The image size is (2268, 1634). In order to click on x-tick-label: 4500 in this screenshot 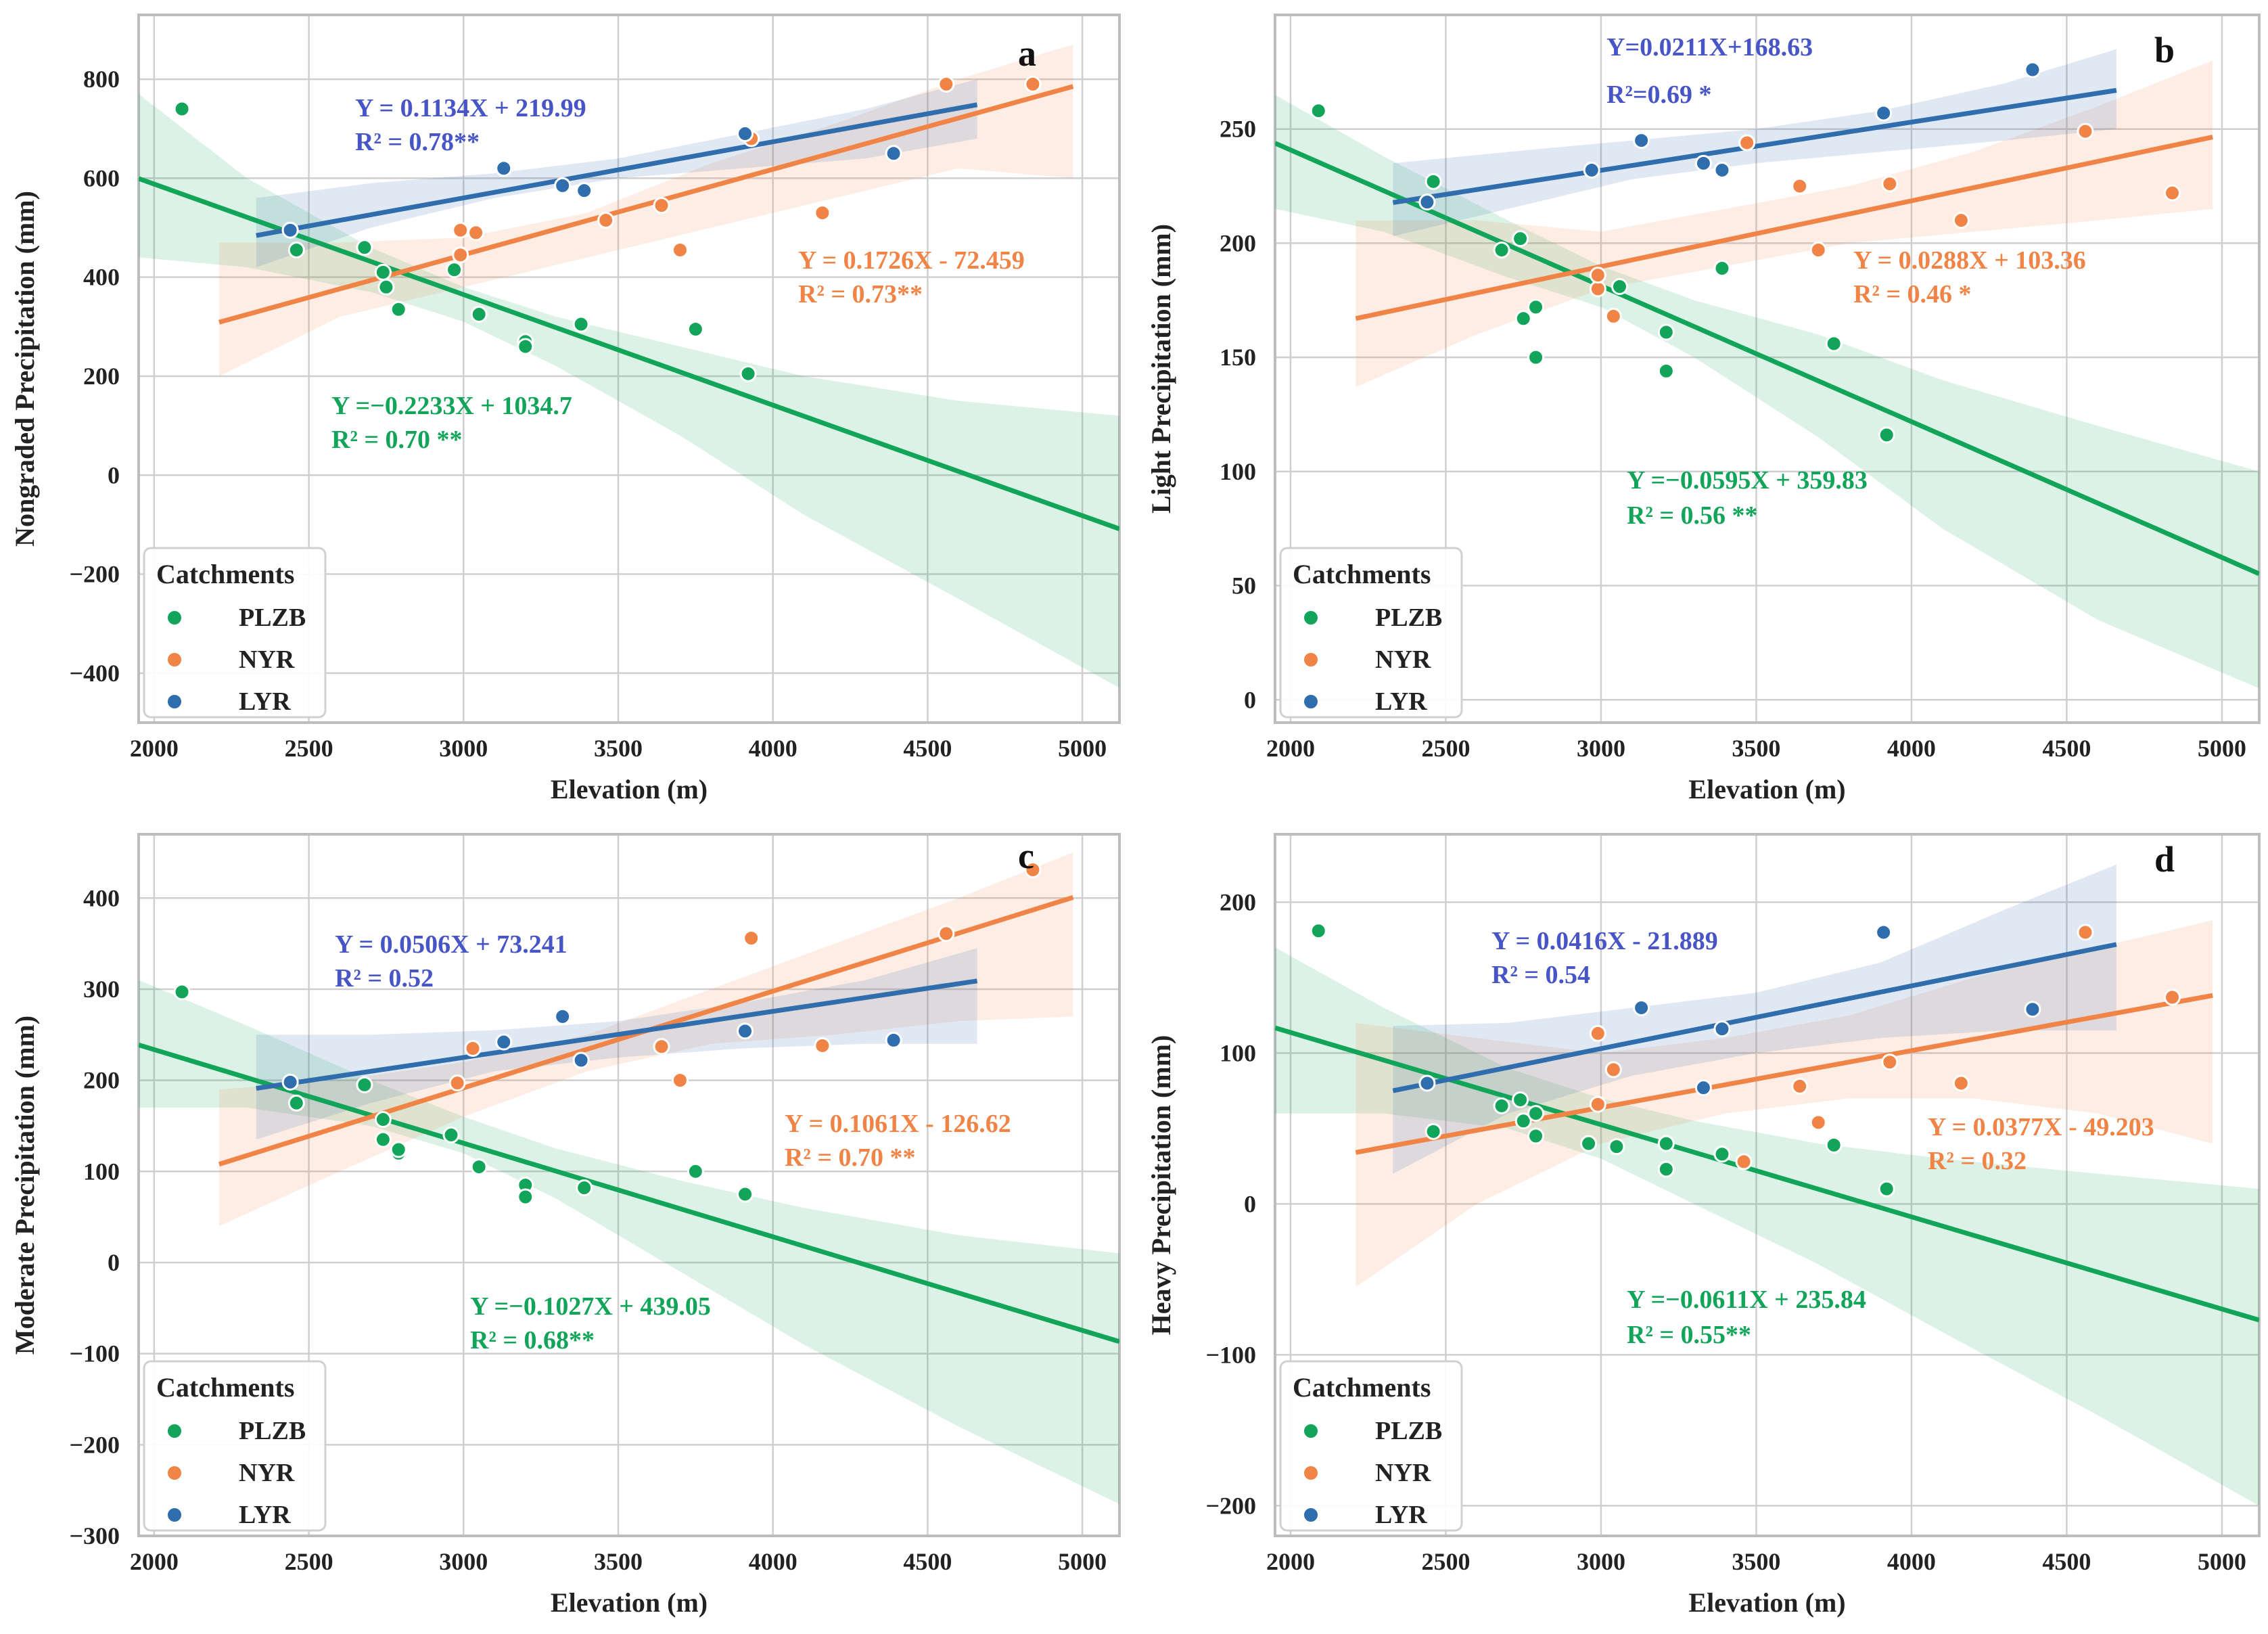, I will do `click(2066, 1562)`.